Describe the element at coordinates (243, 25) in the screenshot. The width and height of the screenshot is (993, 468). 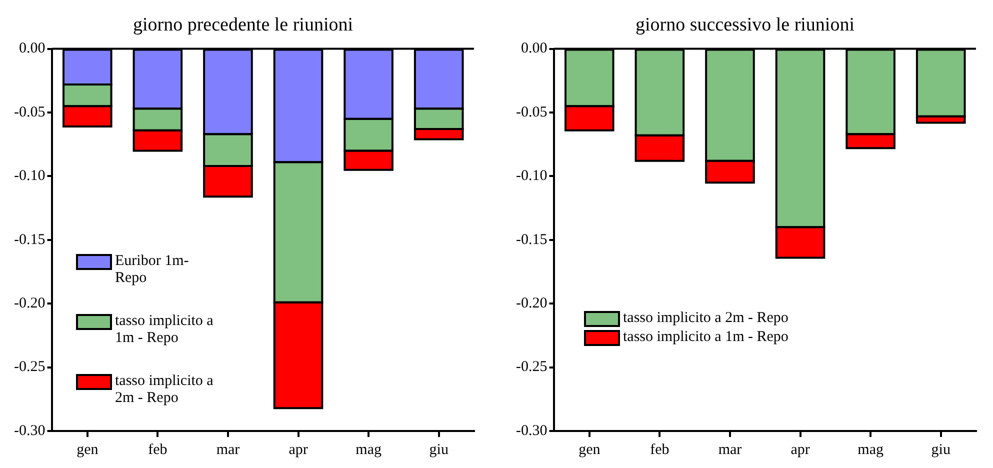
I see `chart-title: giorno precedente le riunioni` at that location.